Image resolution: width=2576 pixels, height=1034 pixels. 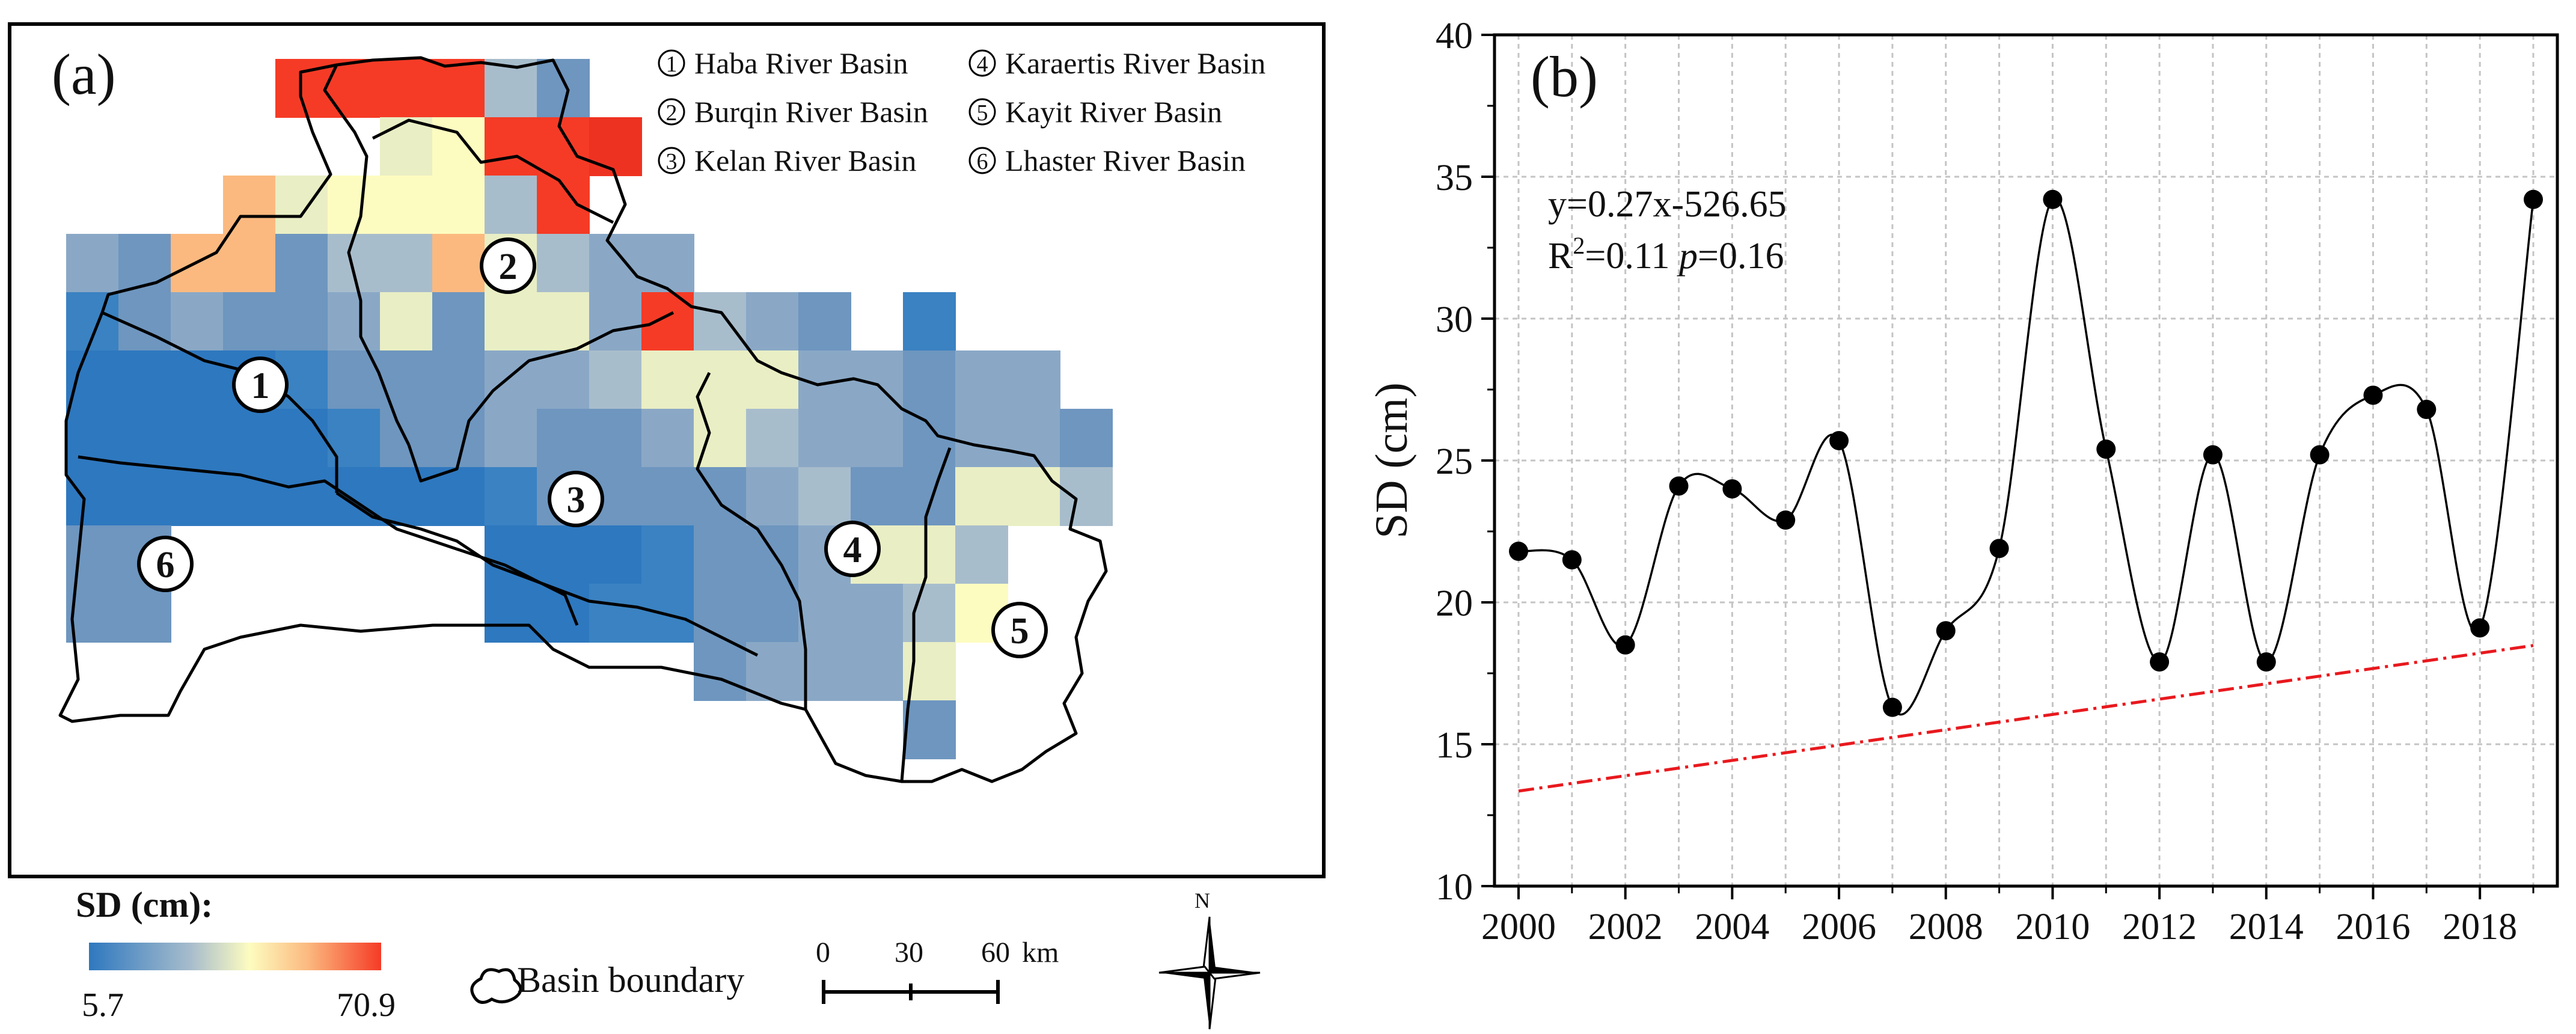 I want to click on data-point-2006, so click(x=1839, y=440).